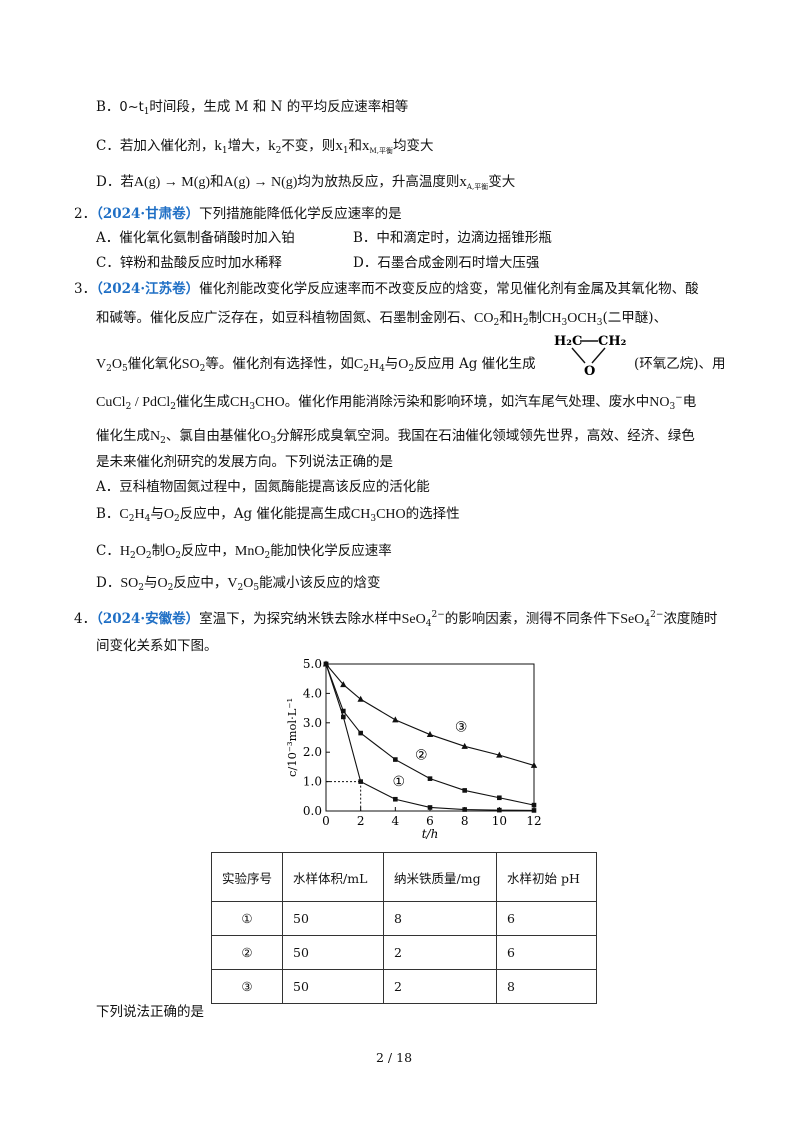 The width and height of the screenshot is (800, 1132). Describe the element at coordinates (247, 918) in the screenshot. I see `table-cell: ①` at that location.